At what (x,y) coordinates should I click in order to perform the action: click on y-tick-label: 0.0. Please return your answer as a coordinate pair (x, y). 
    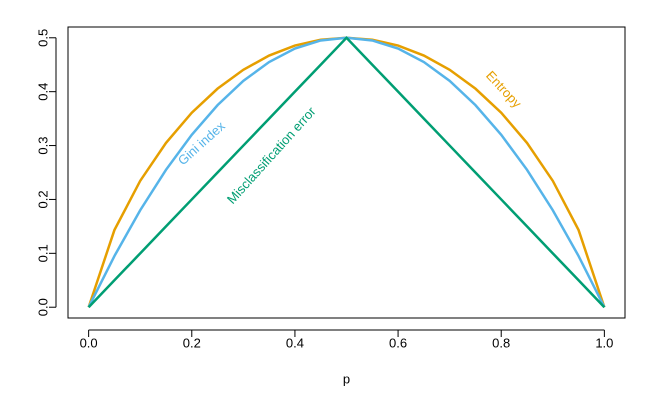
    Looking at the image, I should click on (42, 307).